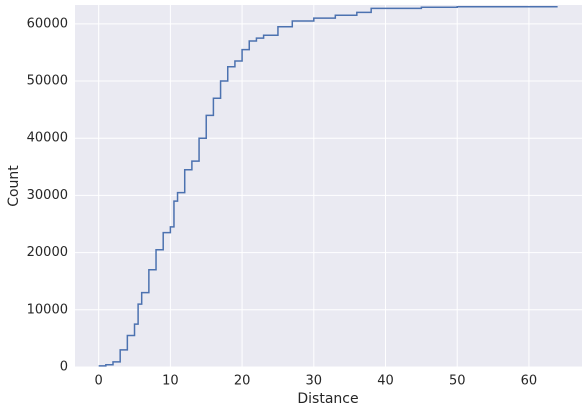 The height and width of the screenshot is (415, 588). Describe the element at coordinates (47, 252) in the screenshot. I see `y-tick-label: 20000` at that location.